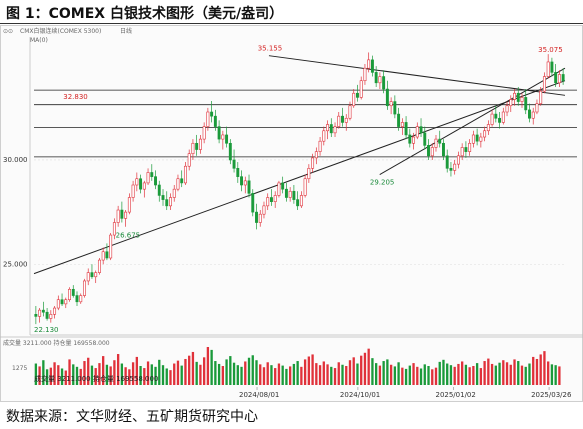 The image size is (583, 429). I want to click on y-tick-label: 30.000, so click(15, 160).